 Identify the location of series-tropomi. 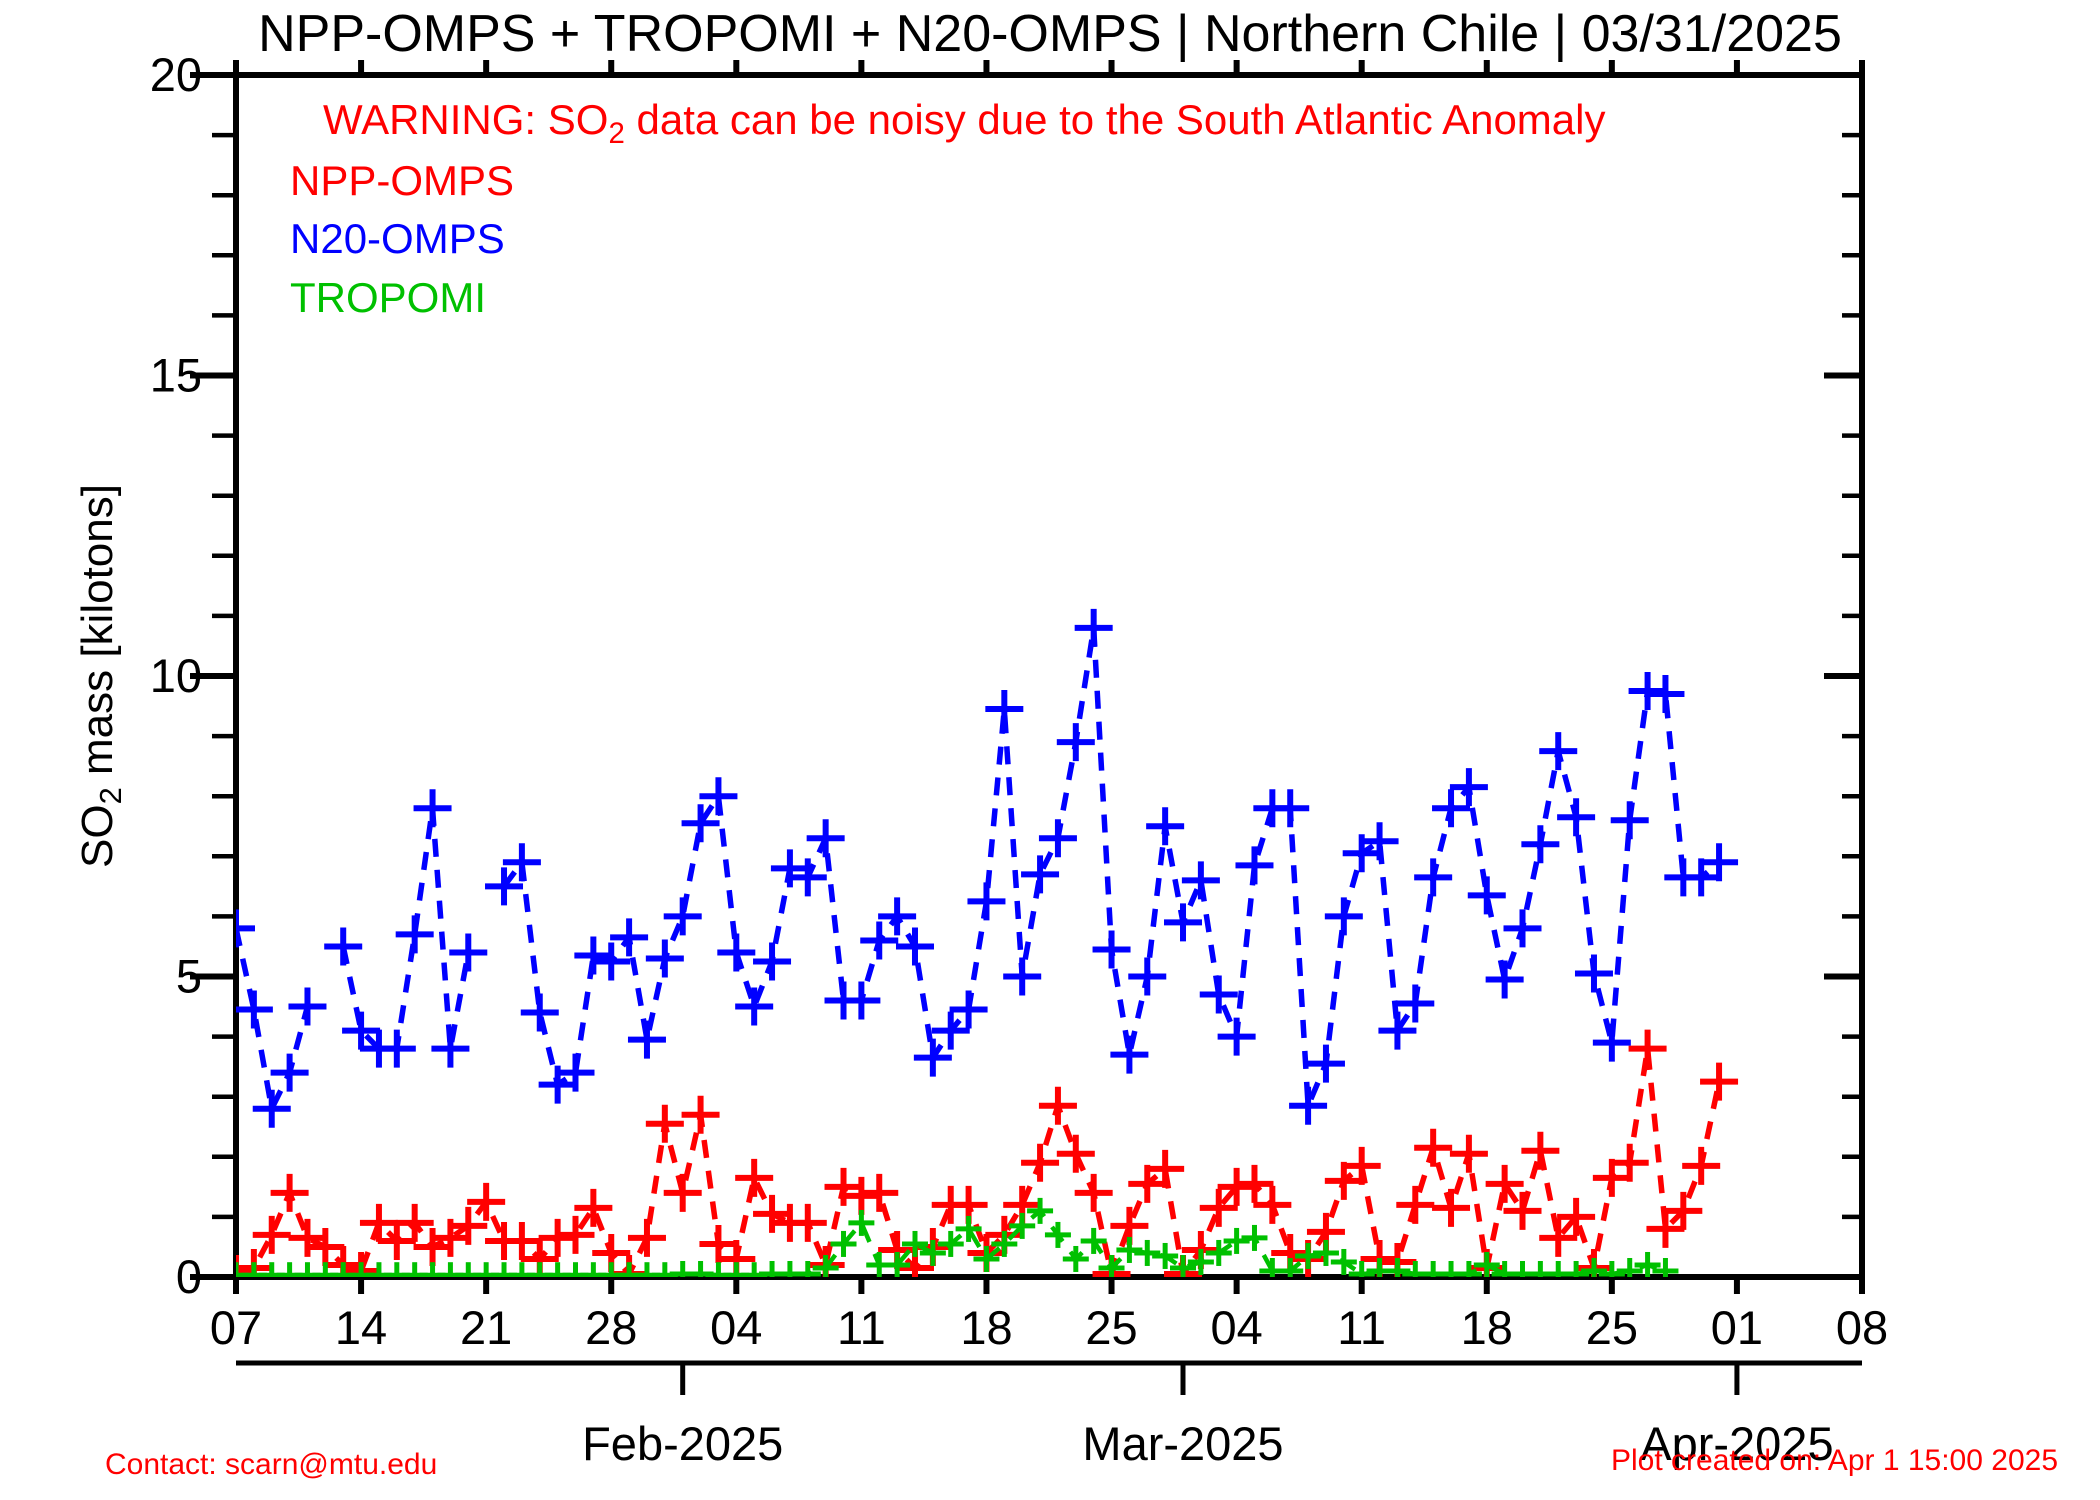
(957, 1237).